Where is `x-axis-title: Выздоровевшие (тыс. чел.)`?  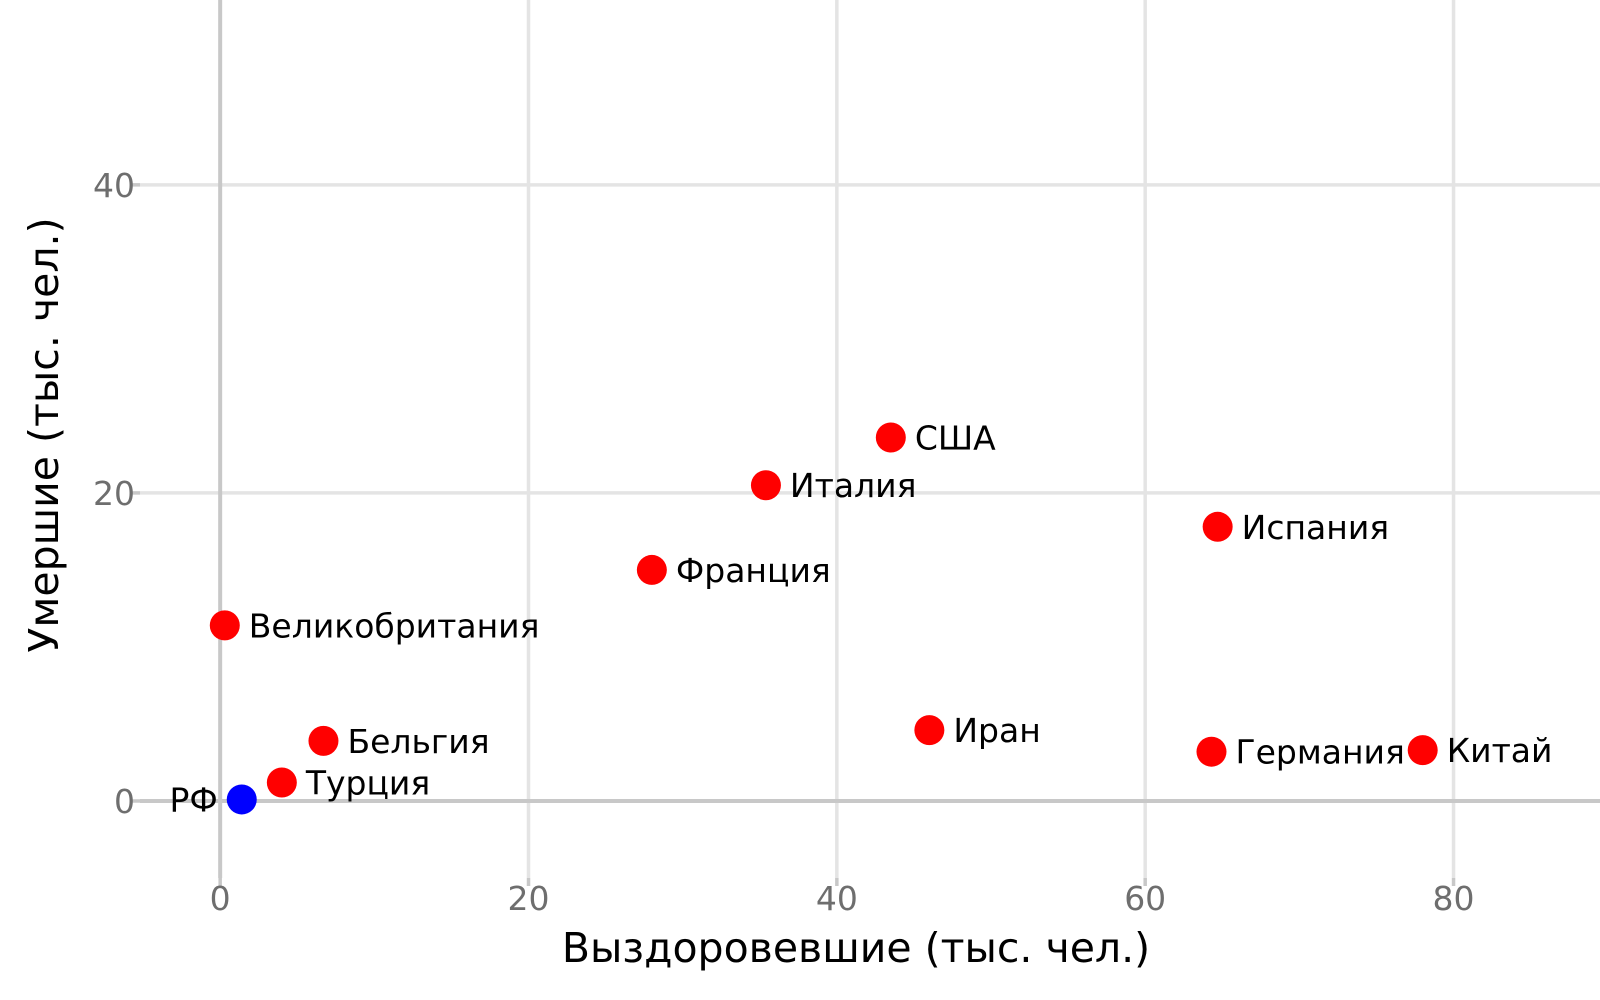 x-axis-title: Выздоровевшие (тыс. чел.) is located at coordinates (856, 948).